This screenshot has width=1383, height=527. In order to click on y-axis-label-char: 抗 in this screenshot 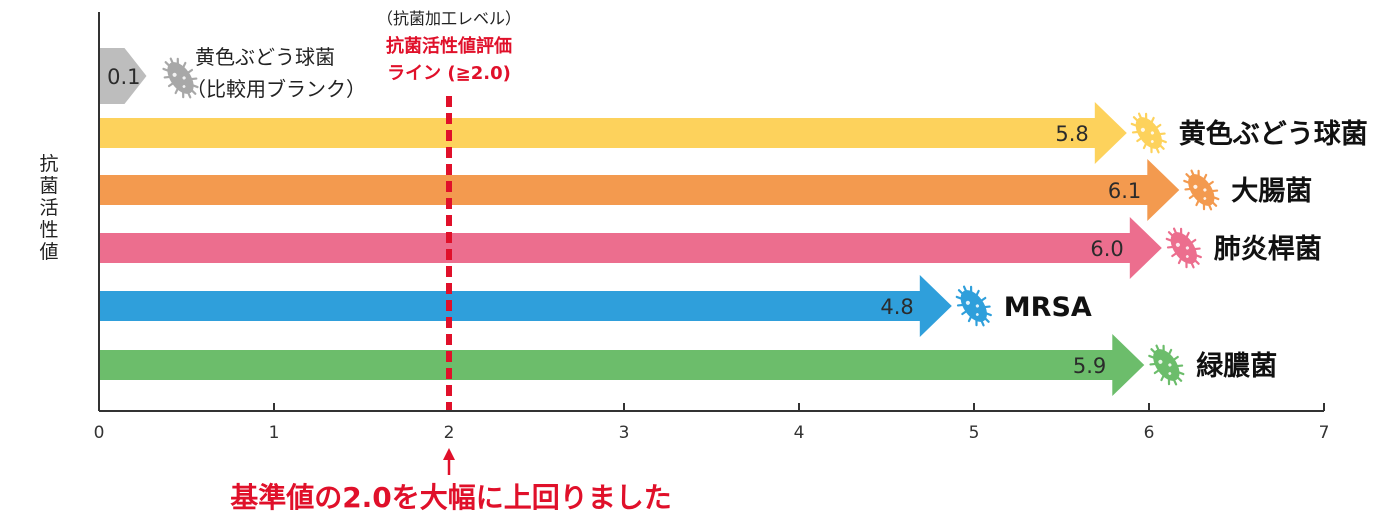, I will do `click(48, 164)`.